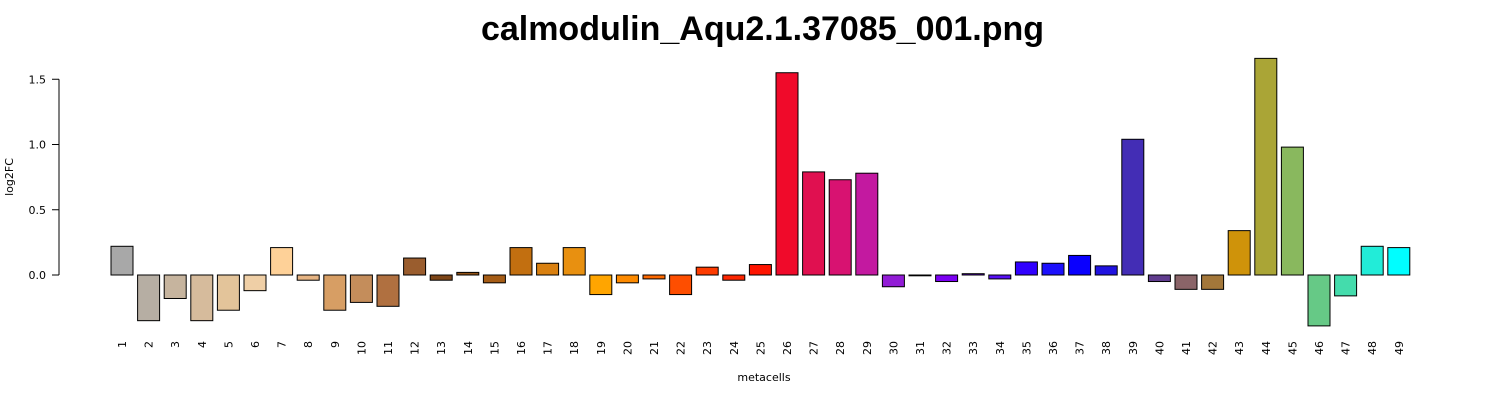  What do you see at coordinates (1080, 348) in the screenshot?
I see `x-tick-label-37: 37` at bounding box center [1080, 348].